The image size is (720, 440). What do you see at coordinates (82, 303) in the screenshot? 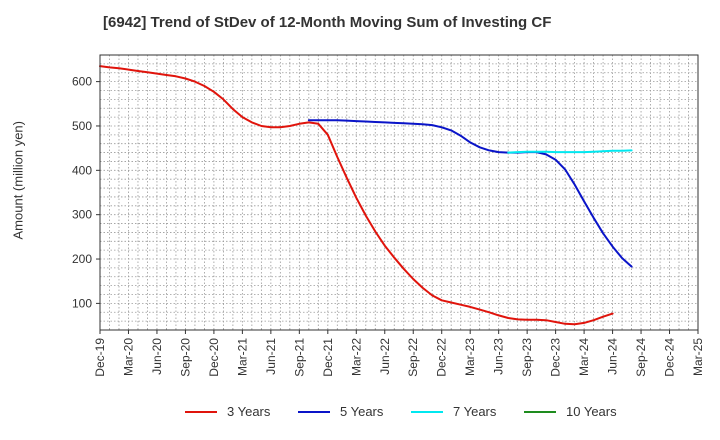
I see `y-tick-label: 100` at bounding box center [82, 303].